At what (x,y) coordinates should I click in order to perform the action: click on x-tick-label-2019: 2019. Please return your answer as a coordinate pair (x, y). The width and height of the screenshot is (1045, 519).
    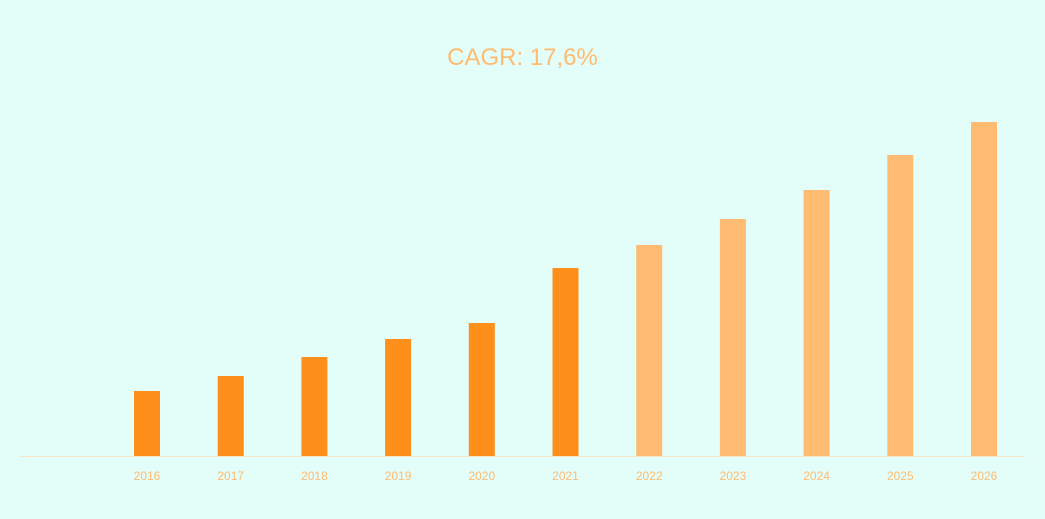
    Looking at the image, I should click on (398, 476).